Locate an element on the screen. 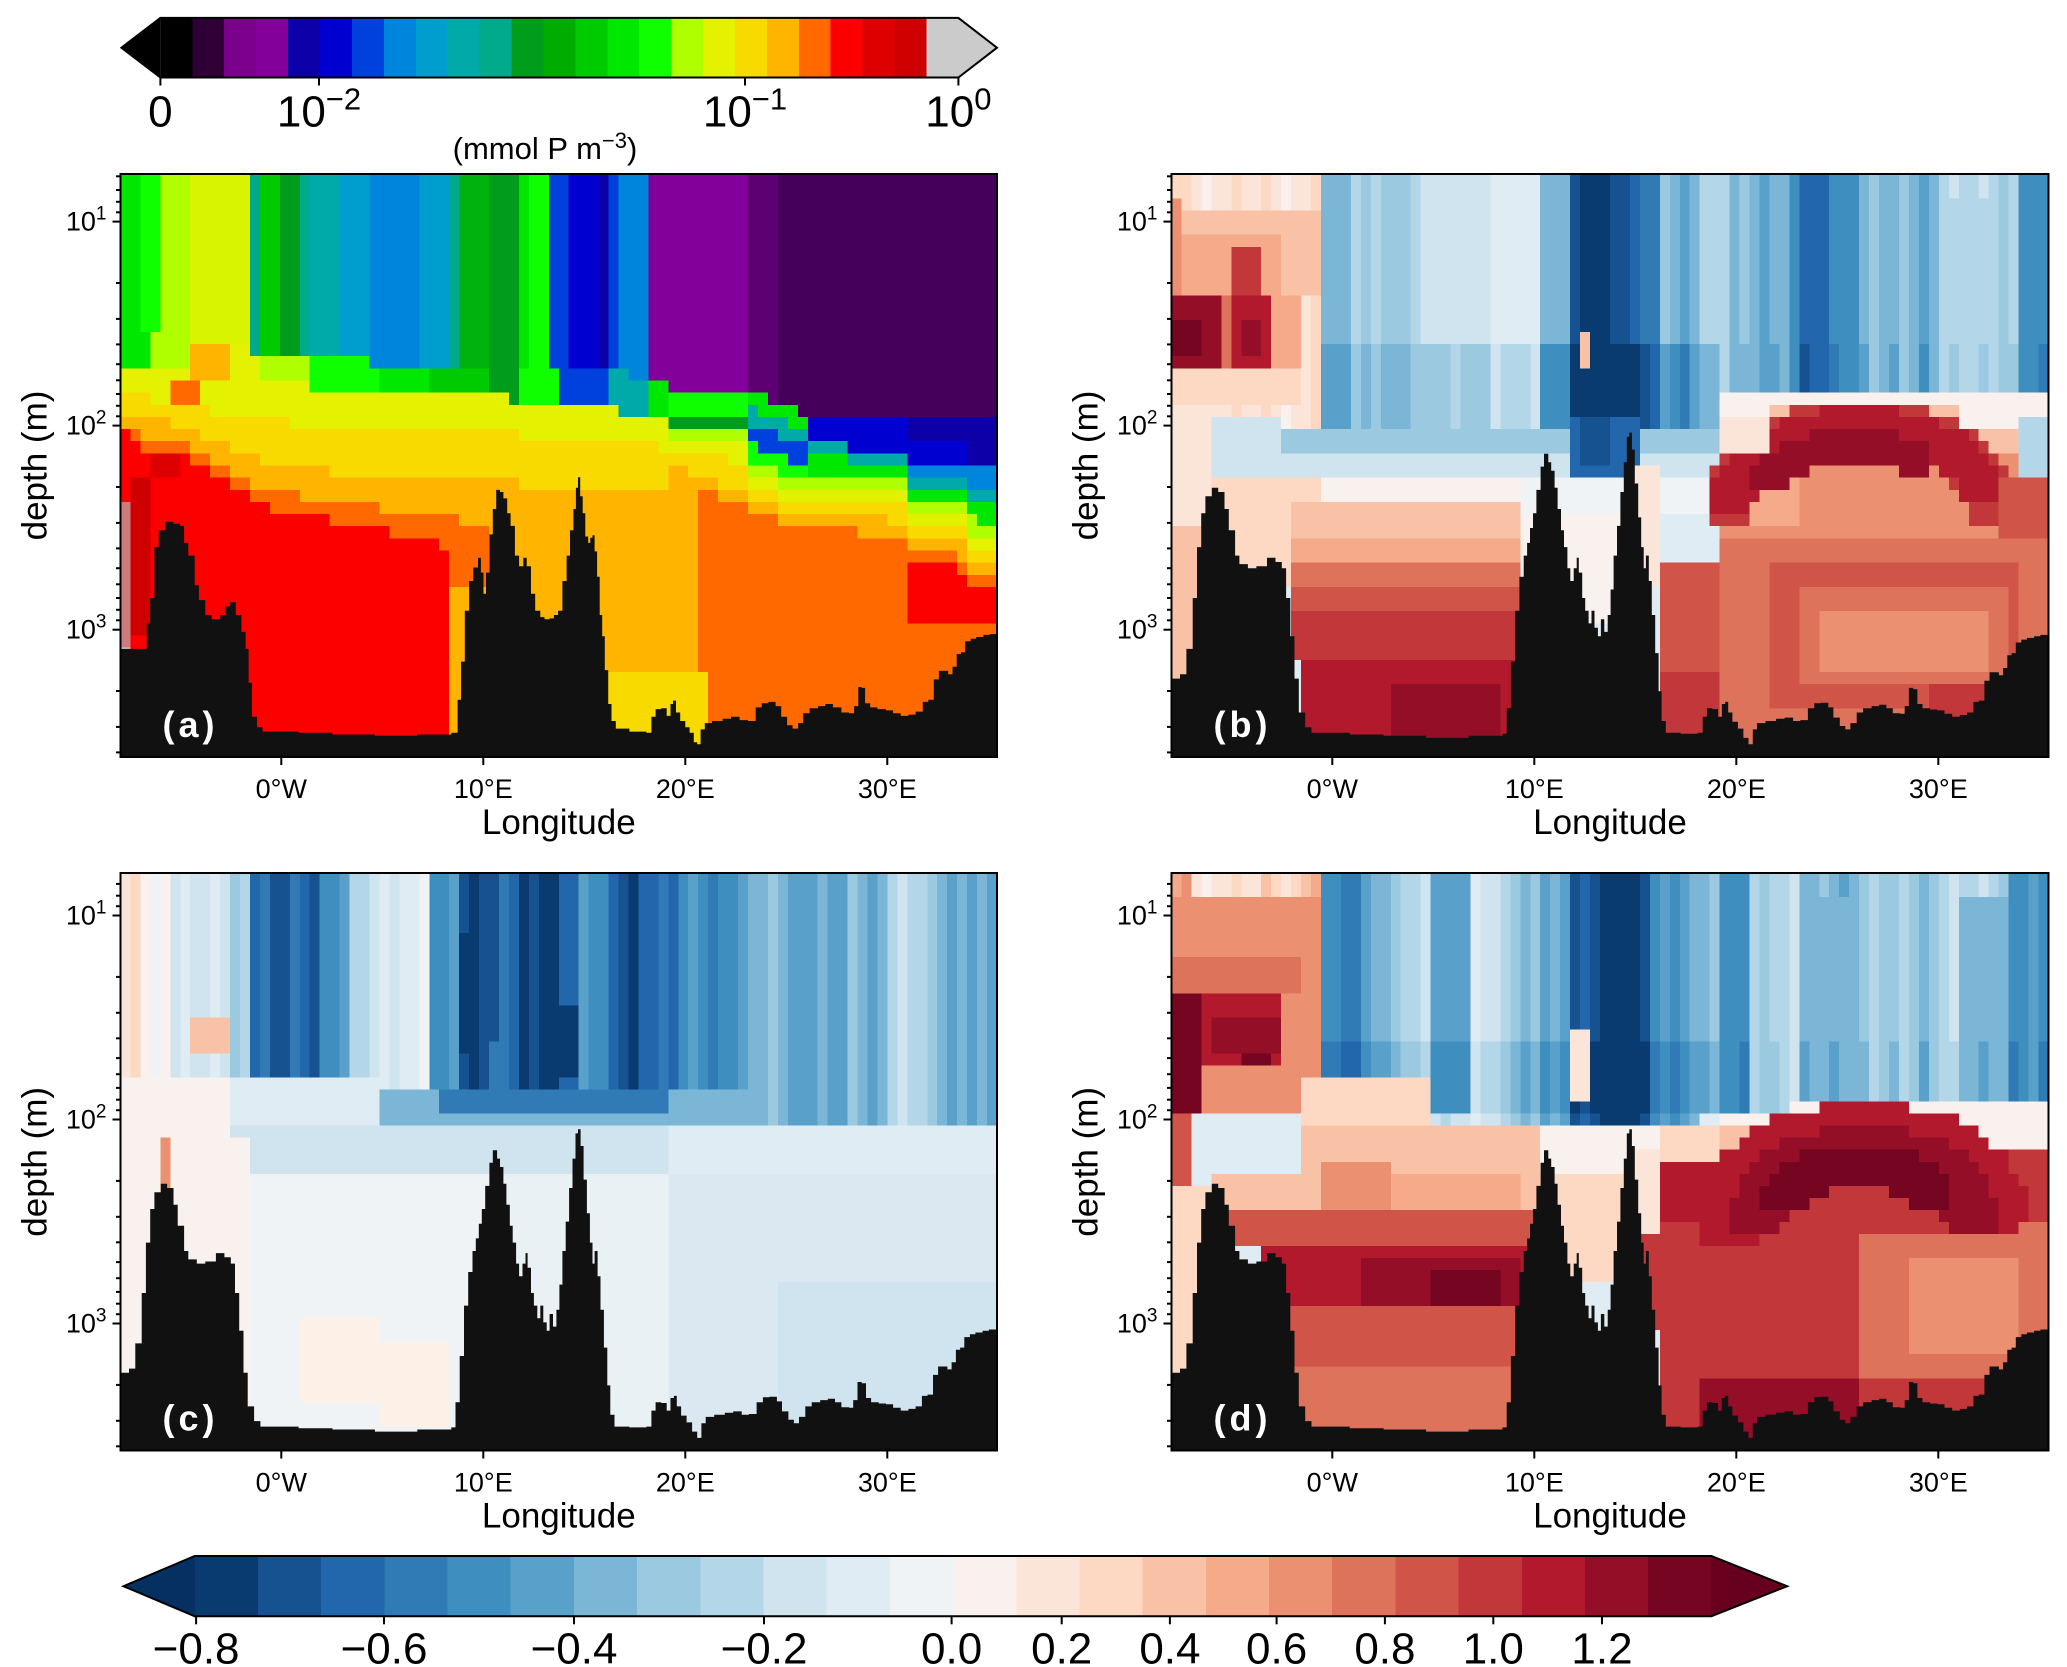 This screenshot has width=2067, height=1667. svg-text: (a) is located at coordinates (191, 724).